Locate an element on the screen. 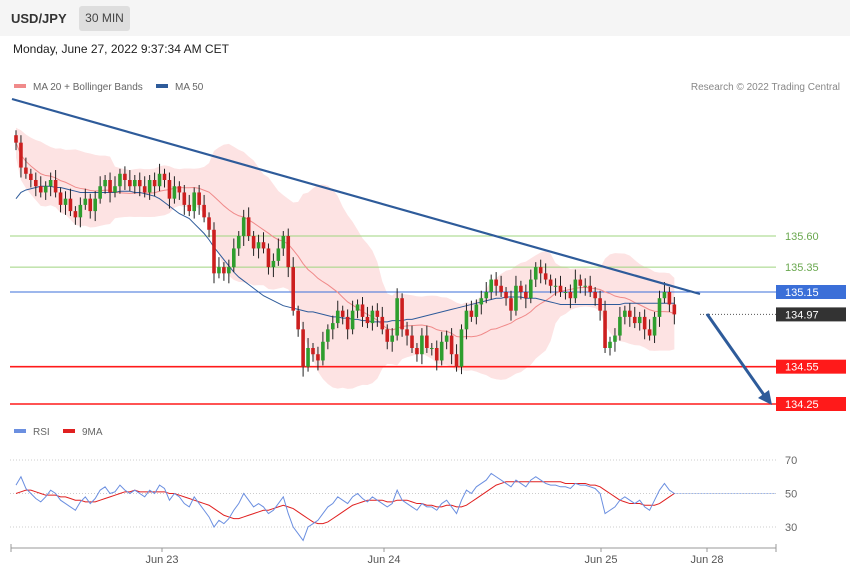 Image resolution: width=850 pixels, height=576 pixels. rsi-tick-label-30: 30 is located at coordinates (791, 528).